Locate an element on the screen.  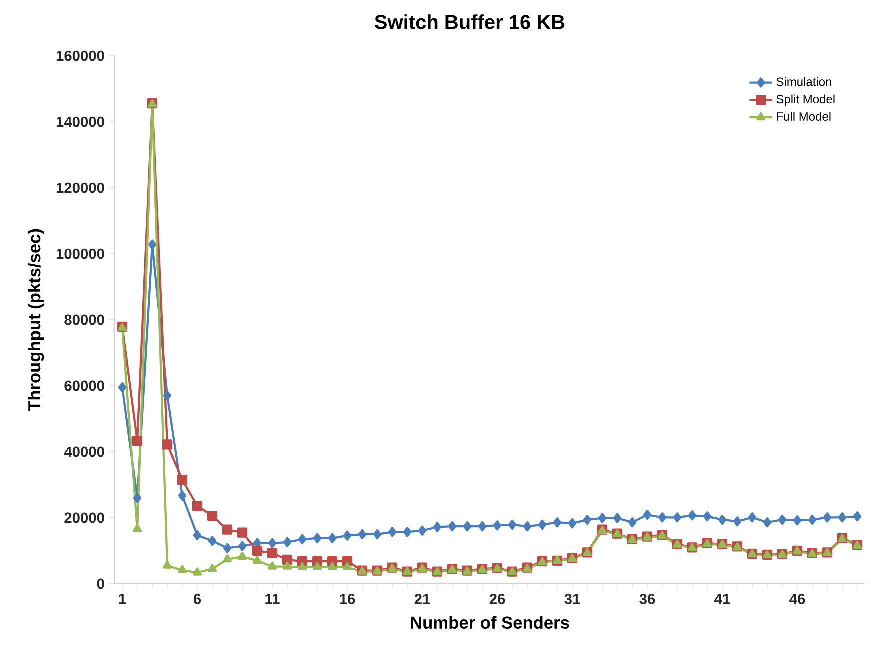
y-tick-label: 0 is located at coordinates (100, 584).